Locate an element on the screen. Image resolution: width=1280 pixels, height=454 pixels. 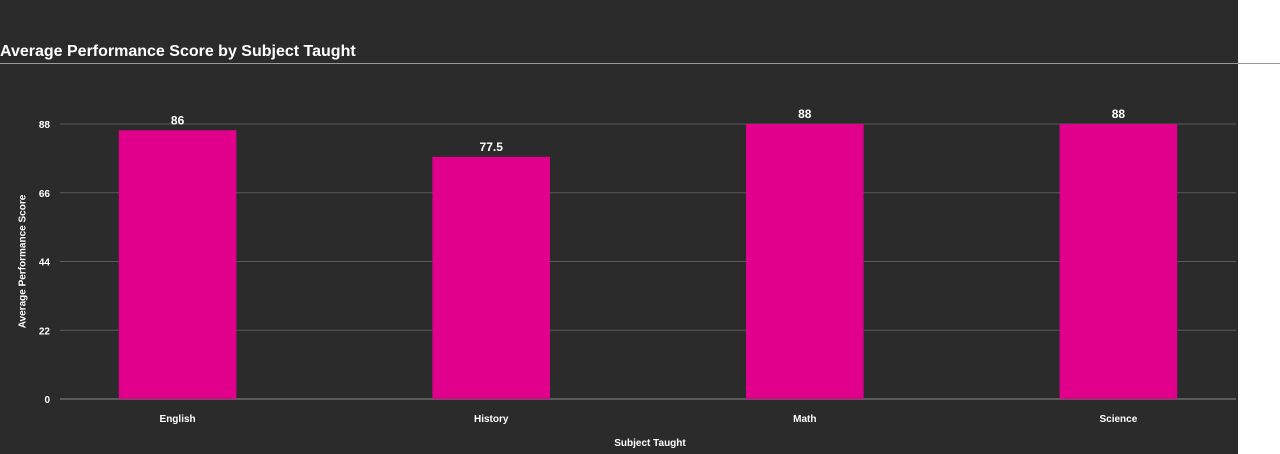
y-tick-label: 66 is located at coordinates (45, 194).